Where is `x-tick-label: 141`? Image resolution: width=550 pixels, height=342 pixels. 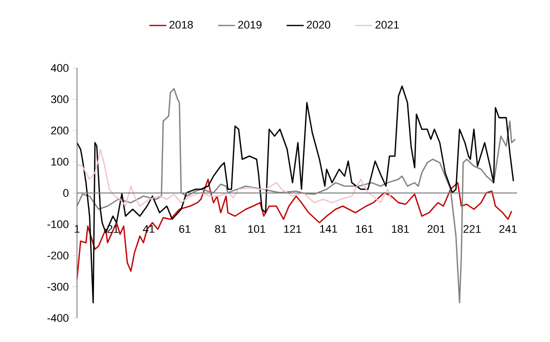
x-tick-label: 141 is located at coordinates (329, 229).